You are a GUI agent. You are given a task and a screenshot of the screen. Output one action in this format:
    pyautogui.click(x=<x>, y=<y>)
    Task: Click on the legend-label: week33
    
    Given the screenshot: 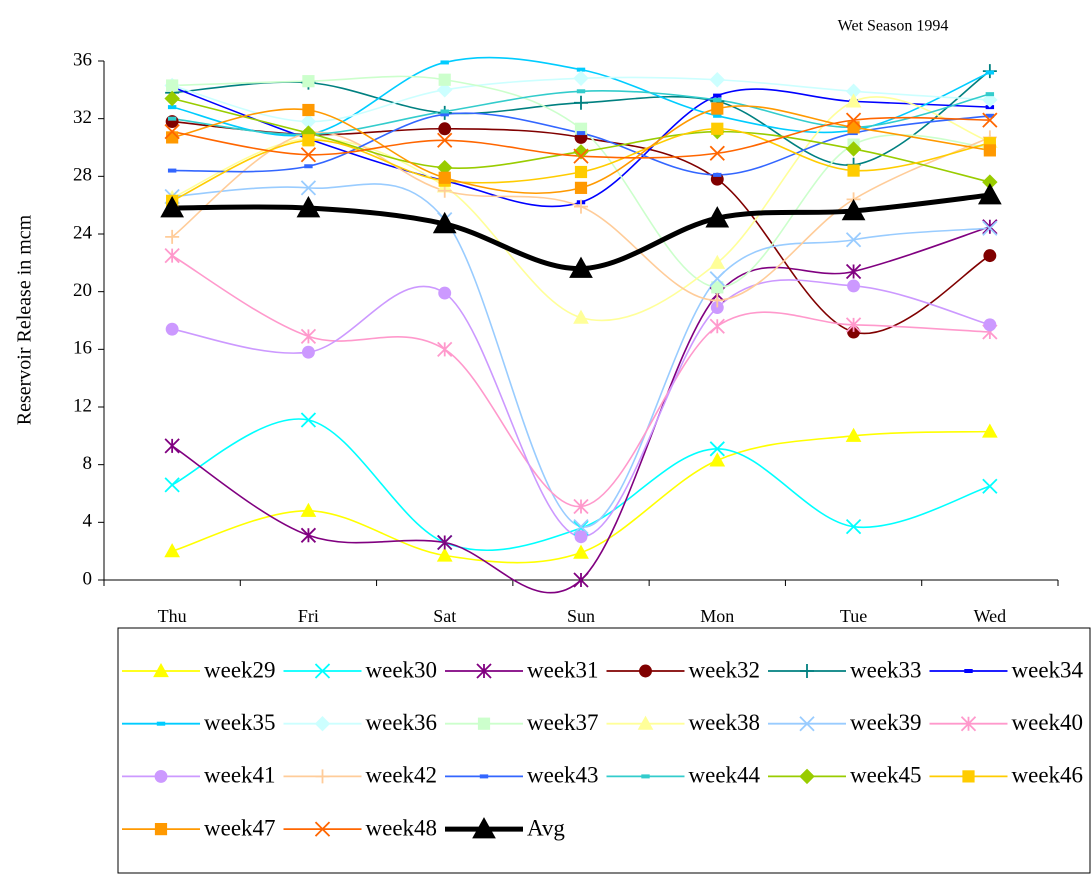 What is the action you would take?
    pyautogui.click(x=886, y=669)
    